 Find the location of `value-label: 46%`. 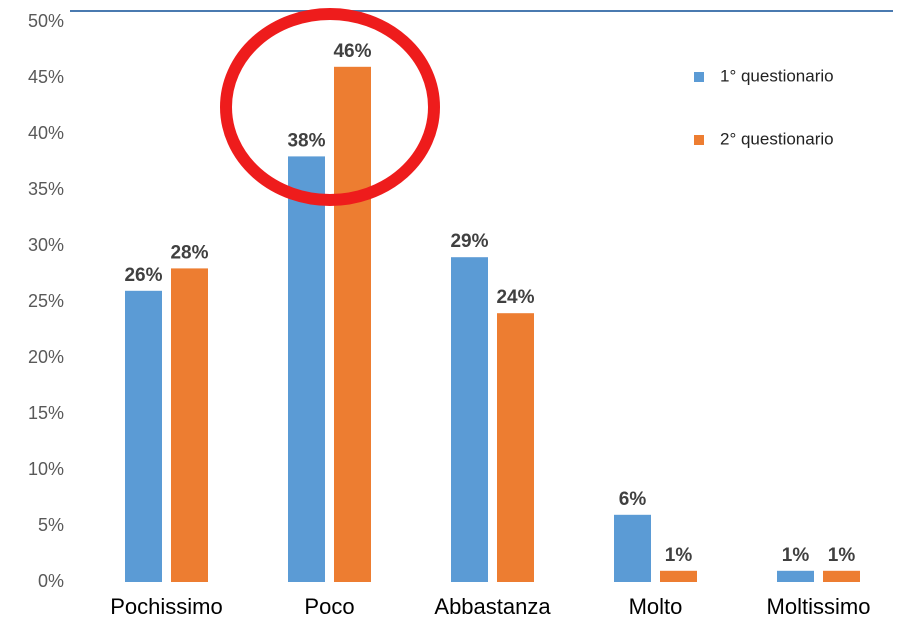

value-label: 46% is located at coordinates (352, 51).